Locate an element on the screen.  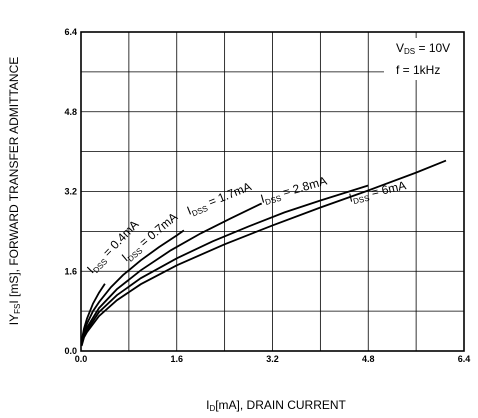
x-axis-title: ID[mA], DRAIN CURRENT is located at coordinates (276, 405).